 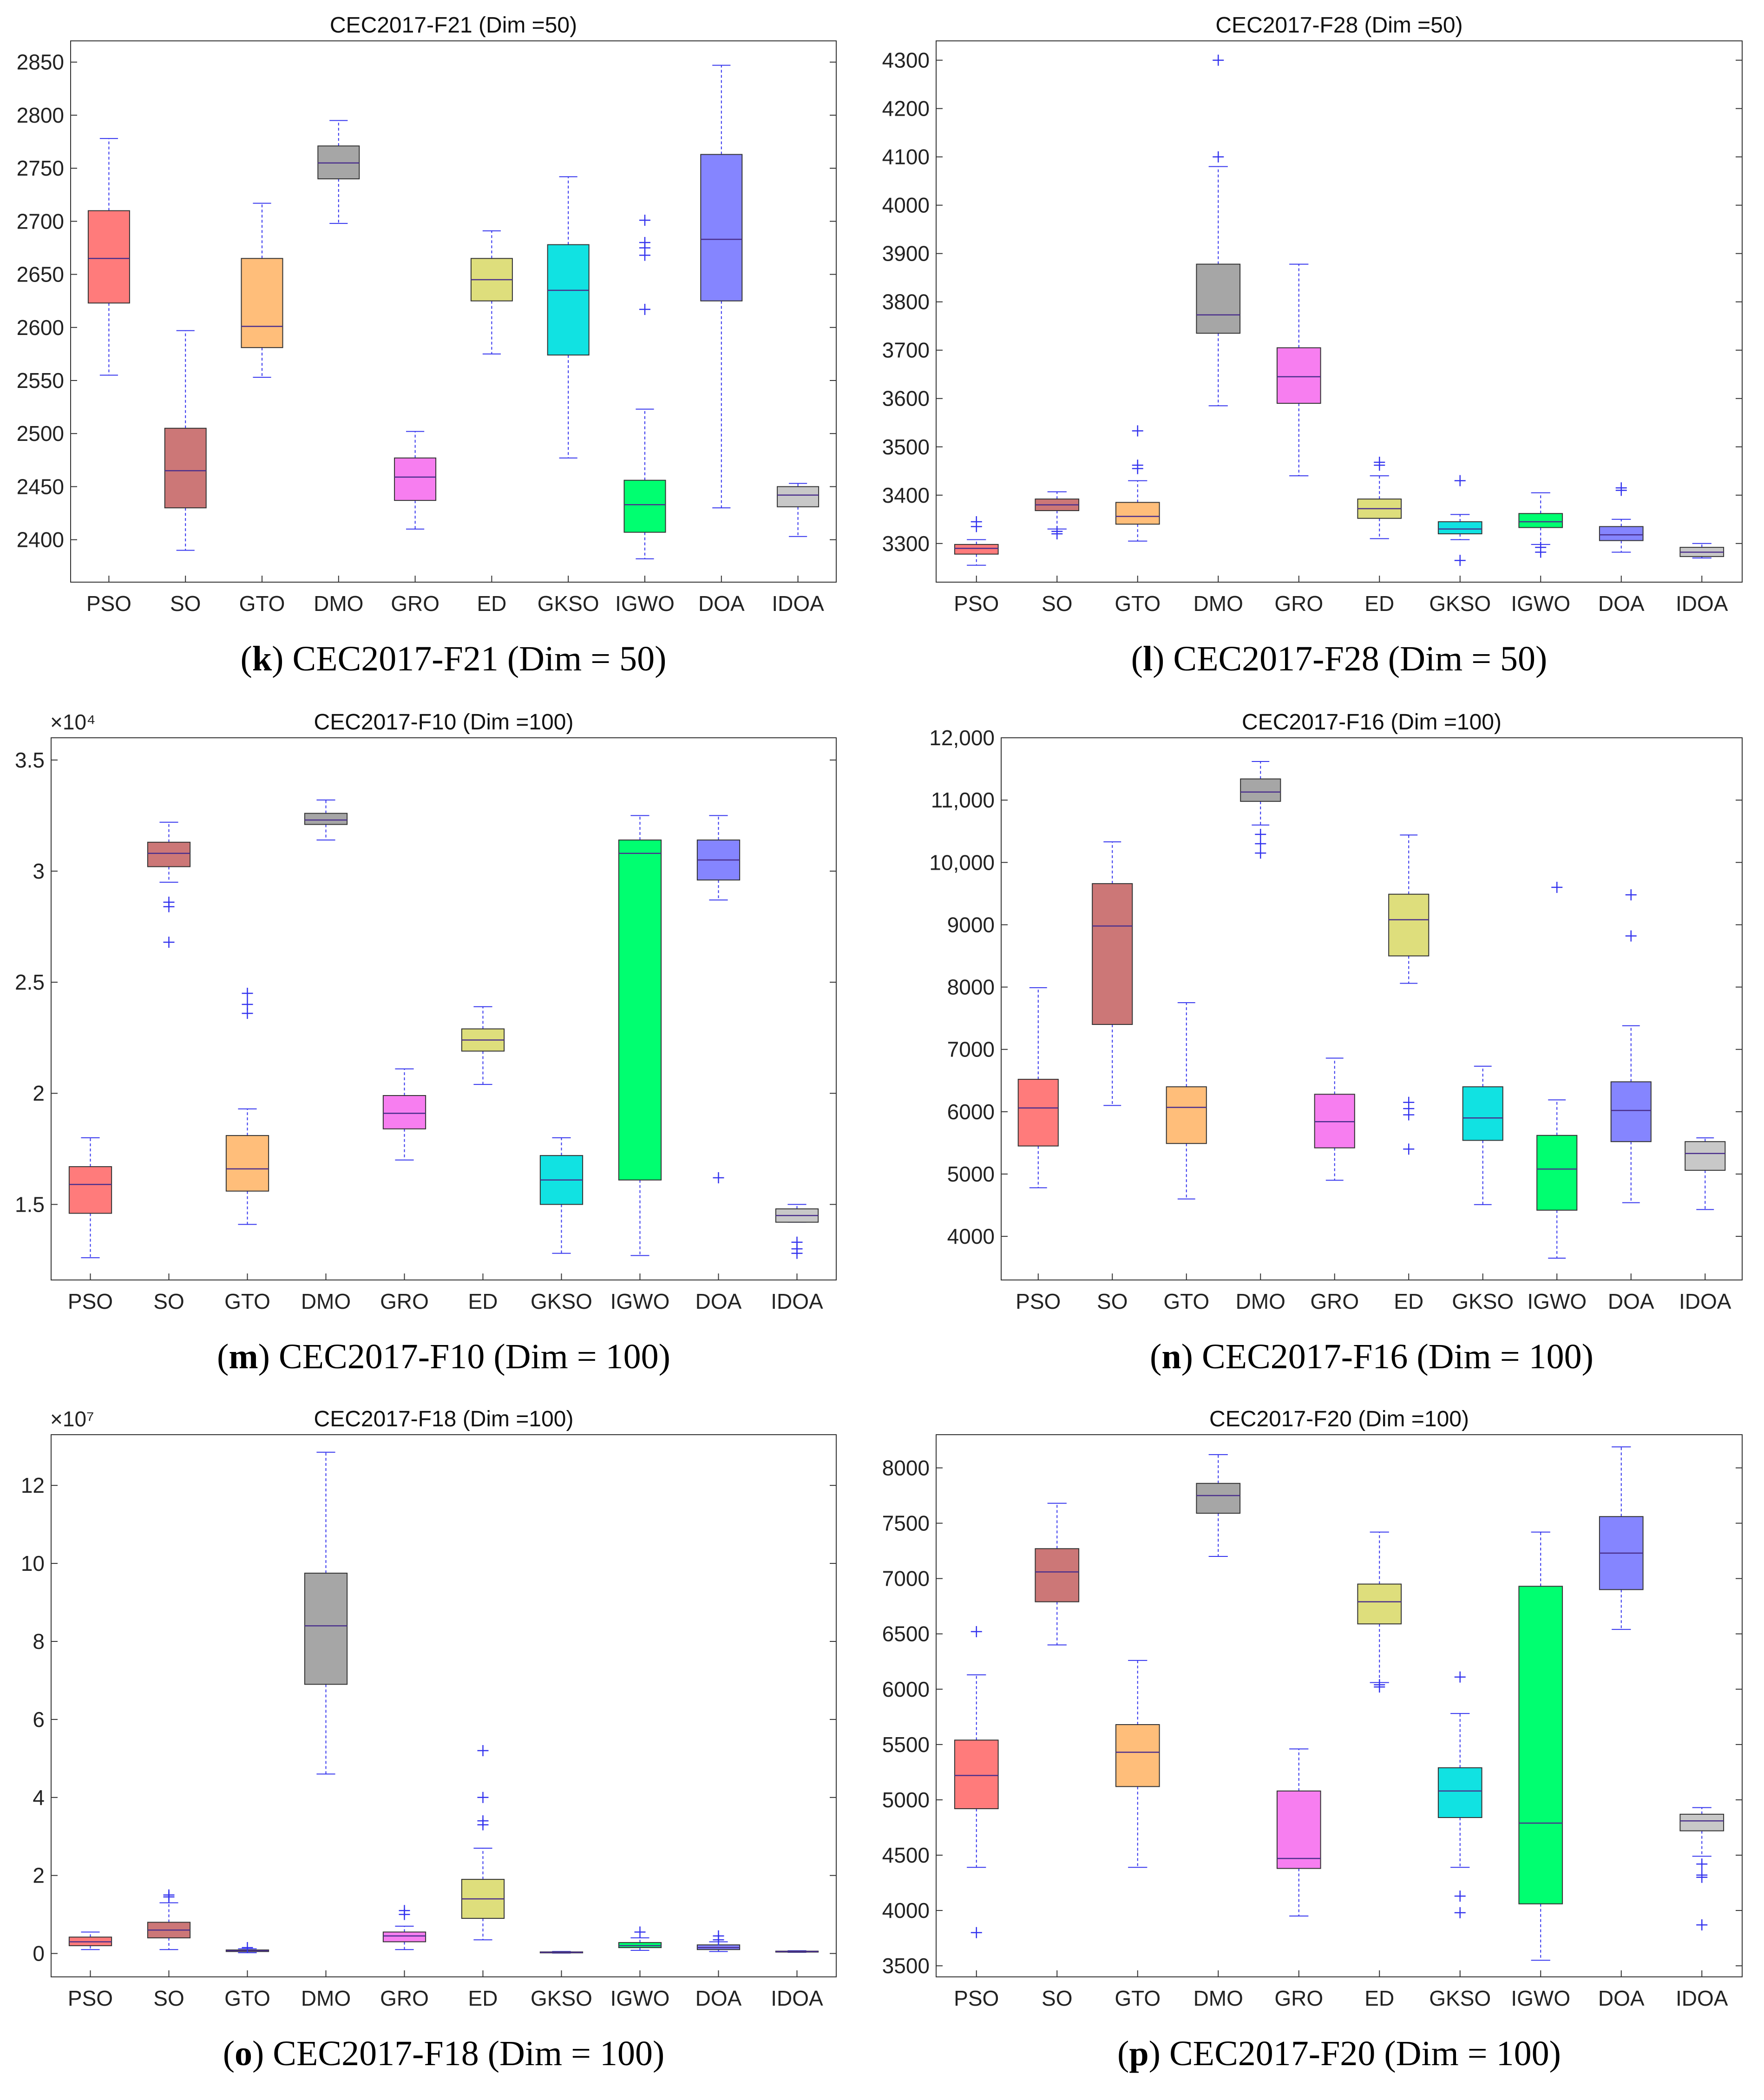 I want to click on caption-letter: k, so click(x=262, y=658).